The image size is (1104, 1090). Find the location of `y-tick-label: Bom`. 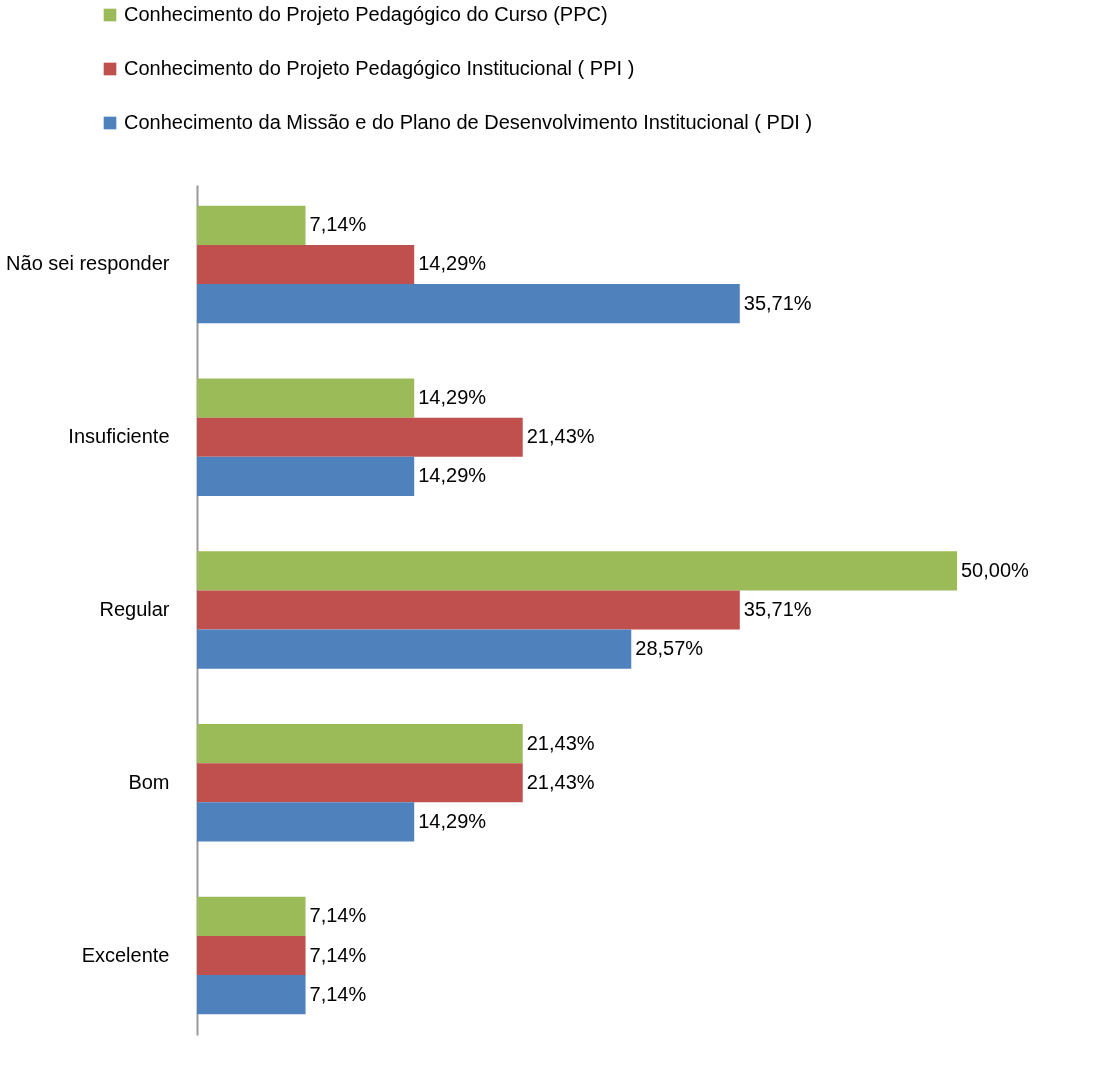

y-tick-label: Bom is located at coordinates (149, 781).